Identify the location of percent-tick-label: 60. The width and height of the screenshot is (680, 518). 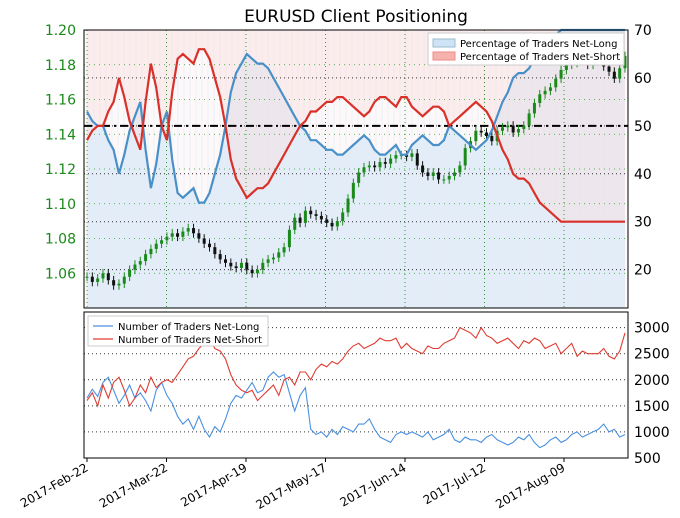
(643, 79).